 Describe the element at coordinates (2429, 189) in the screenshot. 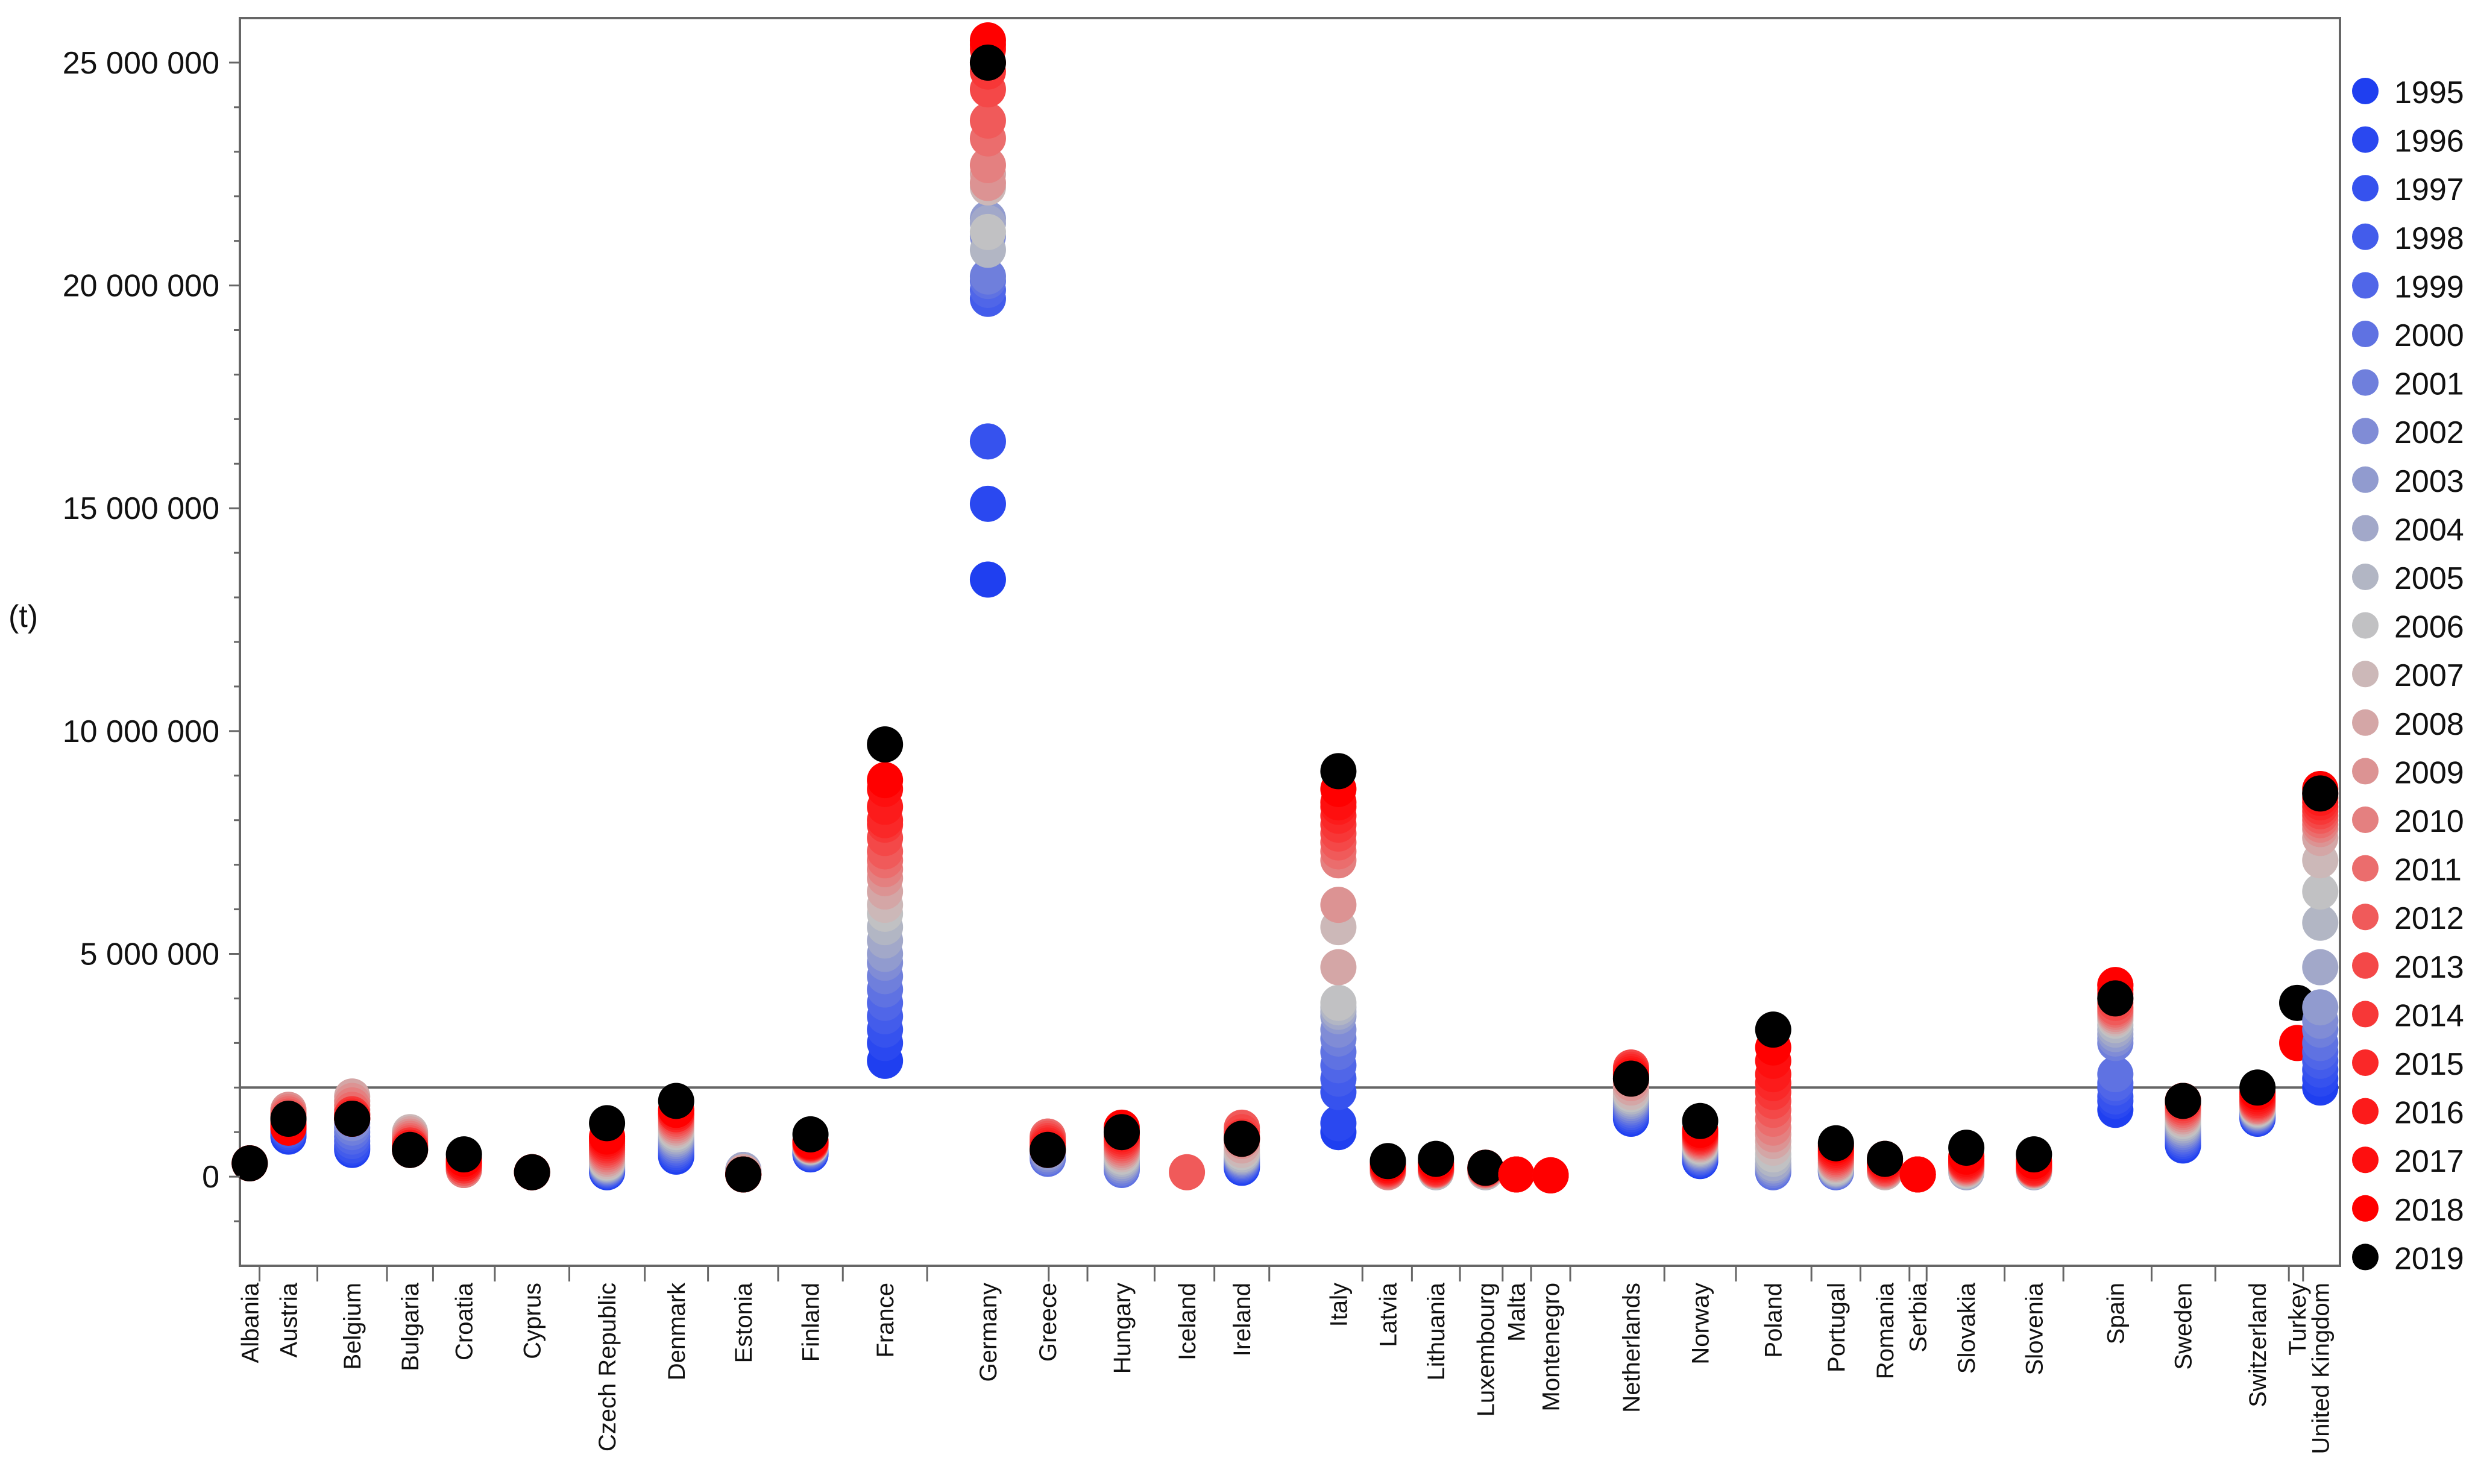

I see `legend-label: 1997` at that location.